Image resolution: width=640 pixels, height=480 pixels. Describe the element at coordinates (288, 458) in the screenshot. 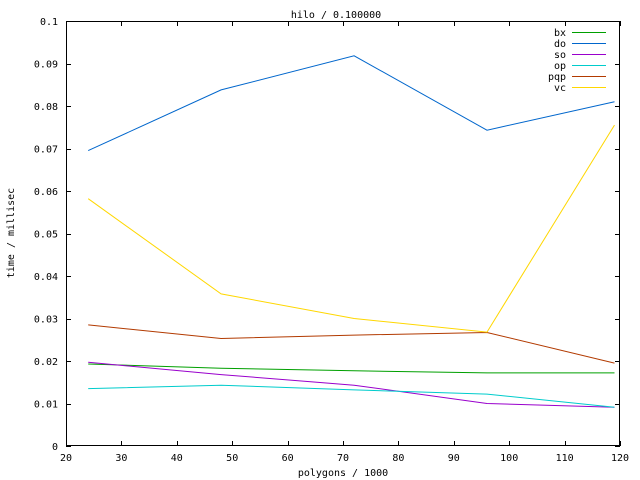

I see `x-tick-label: 60` at that location.